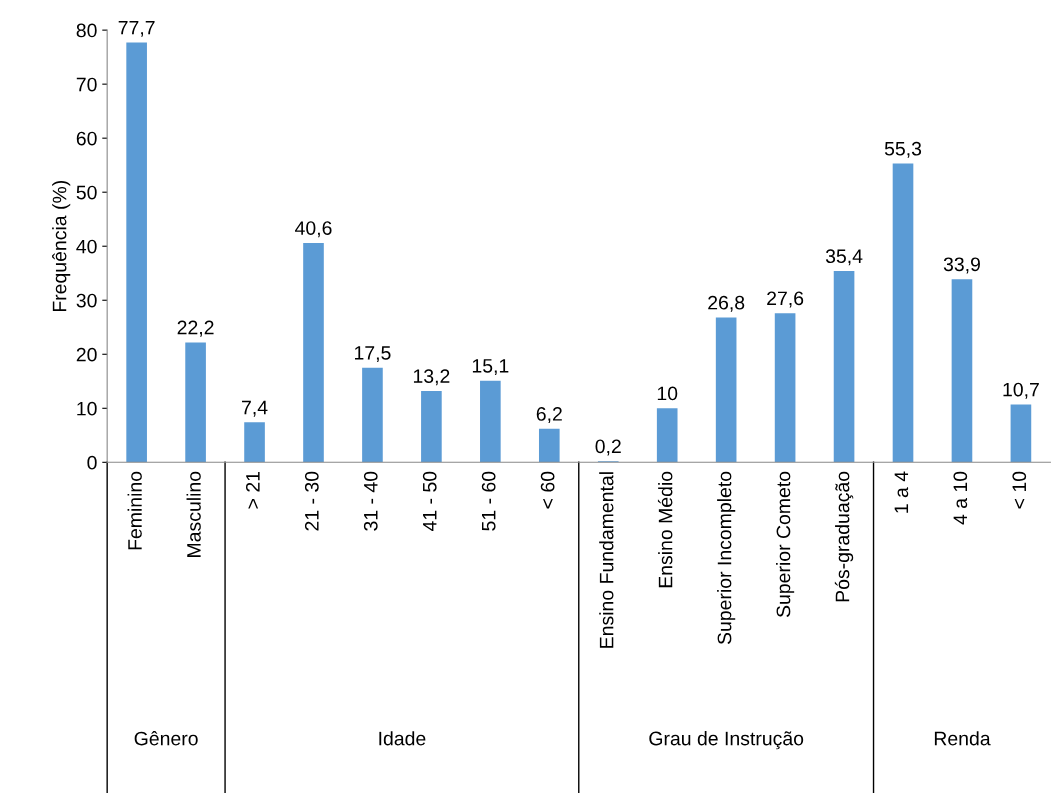 The height and width of the screenshot is (793, 1061). I want to click on x-tick-label: < 60, so click(547, 490).